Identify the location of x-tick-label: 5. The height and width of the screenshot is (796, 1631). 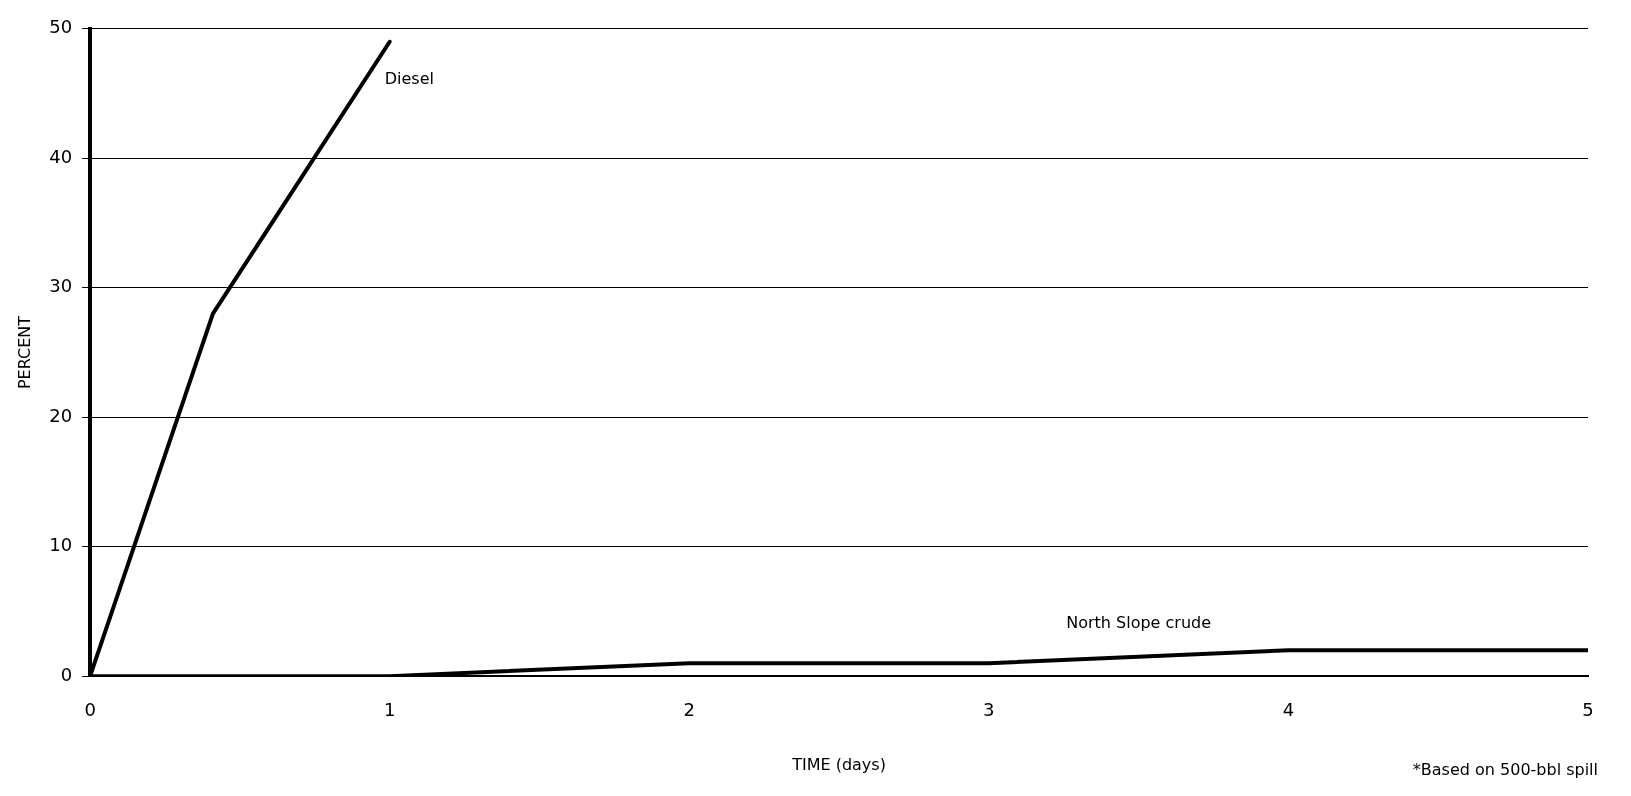
(1588, 709).